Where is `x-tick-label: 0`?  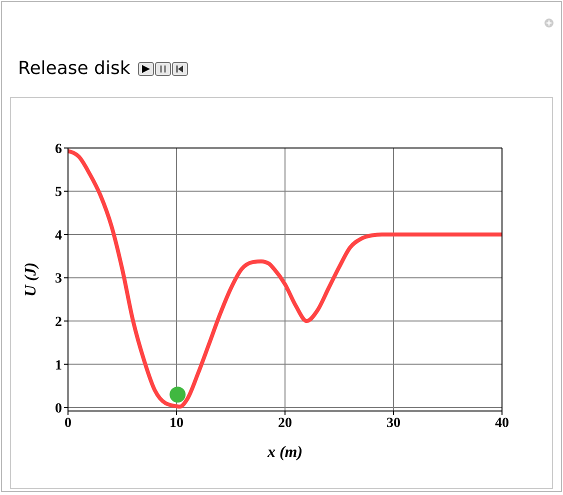
x-tick-label: 0 is located at coordinates (68, 423).